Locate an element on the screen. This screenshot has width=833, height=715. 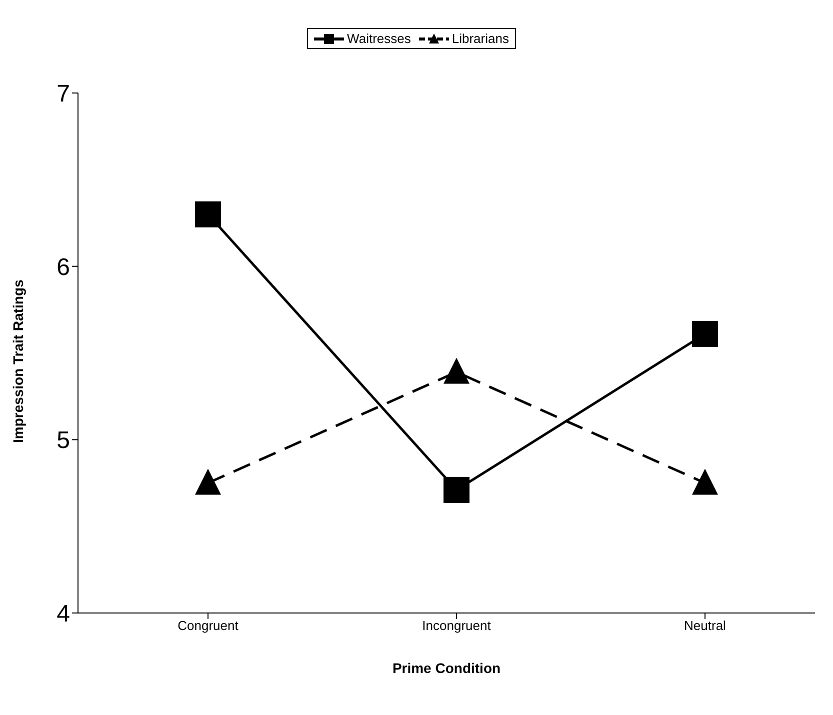
y-tick-label: 5 is located at coordinates (63, 440).